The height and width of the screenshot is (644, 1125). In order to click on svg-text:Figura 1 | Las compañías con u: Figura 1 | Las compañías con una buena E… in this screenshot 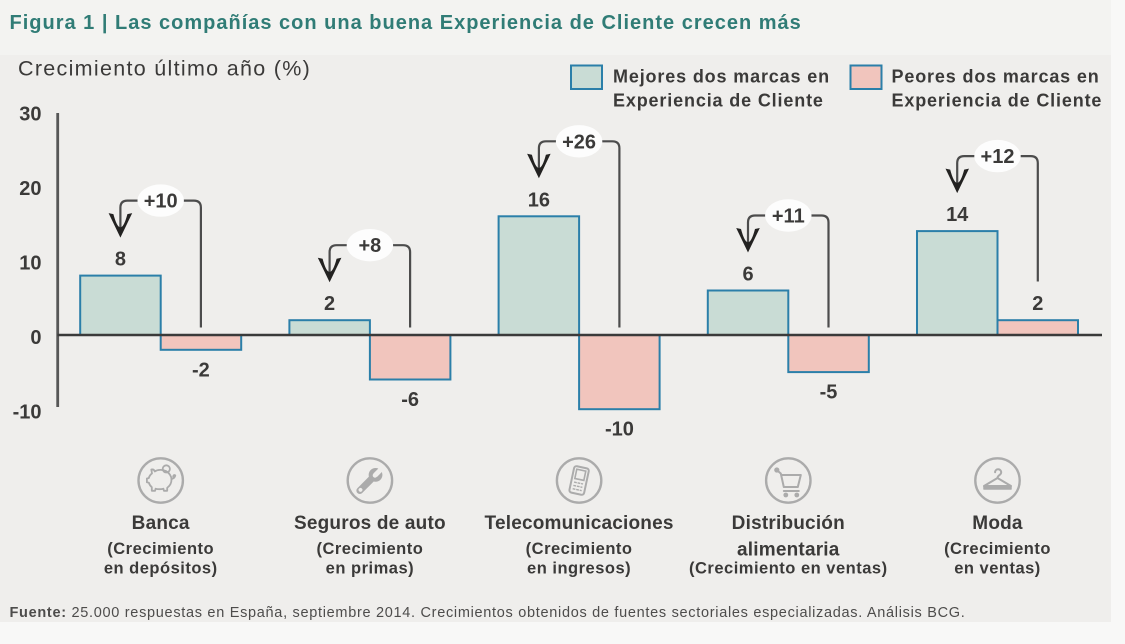, I will do `click(406, 23)`.